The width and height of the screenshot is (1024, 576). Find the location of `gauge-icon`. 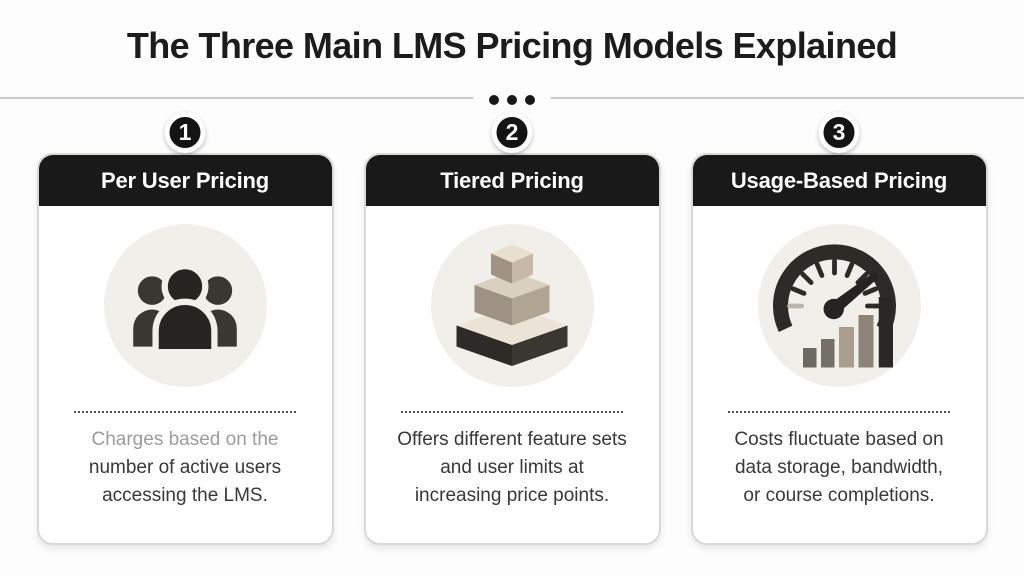

gauge-icon is located at coordinates (834, 305).